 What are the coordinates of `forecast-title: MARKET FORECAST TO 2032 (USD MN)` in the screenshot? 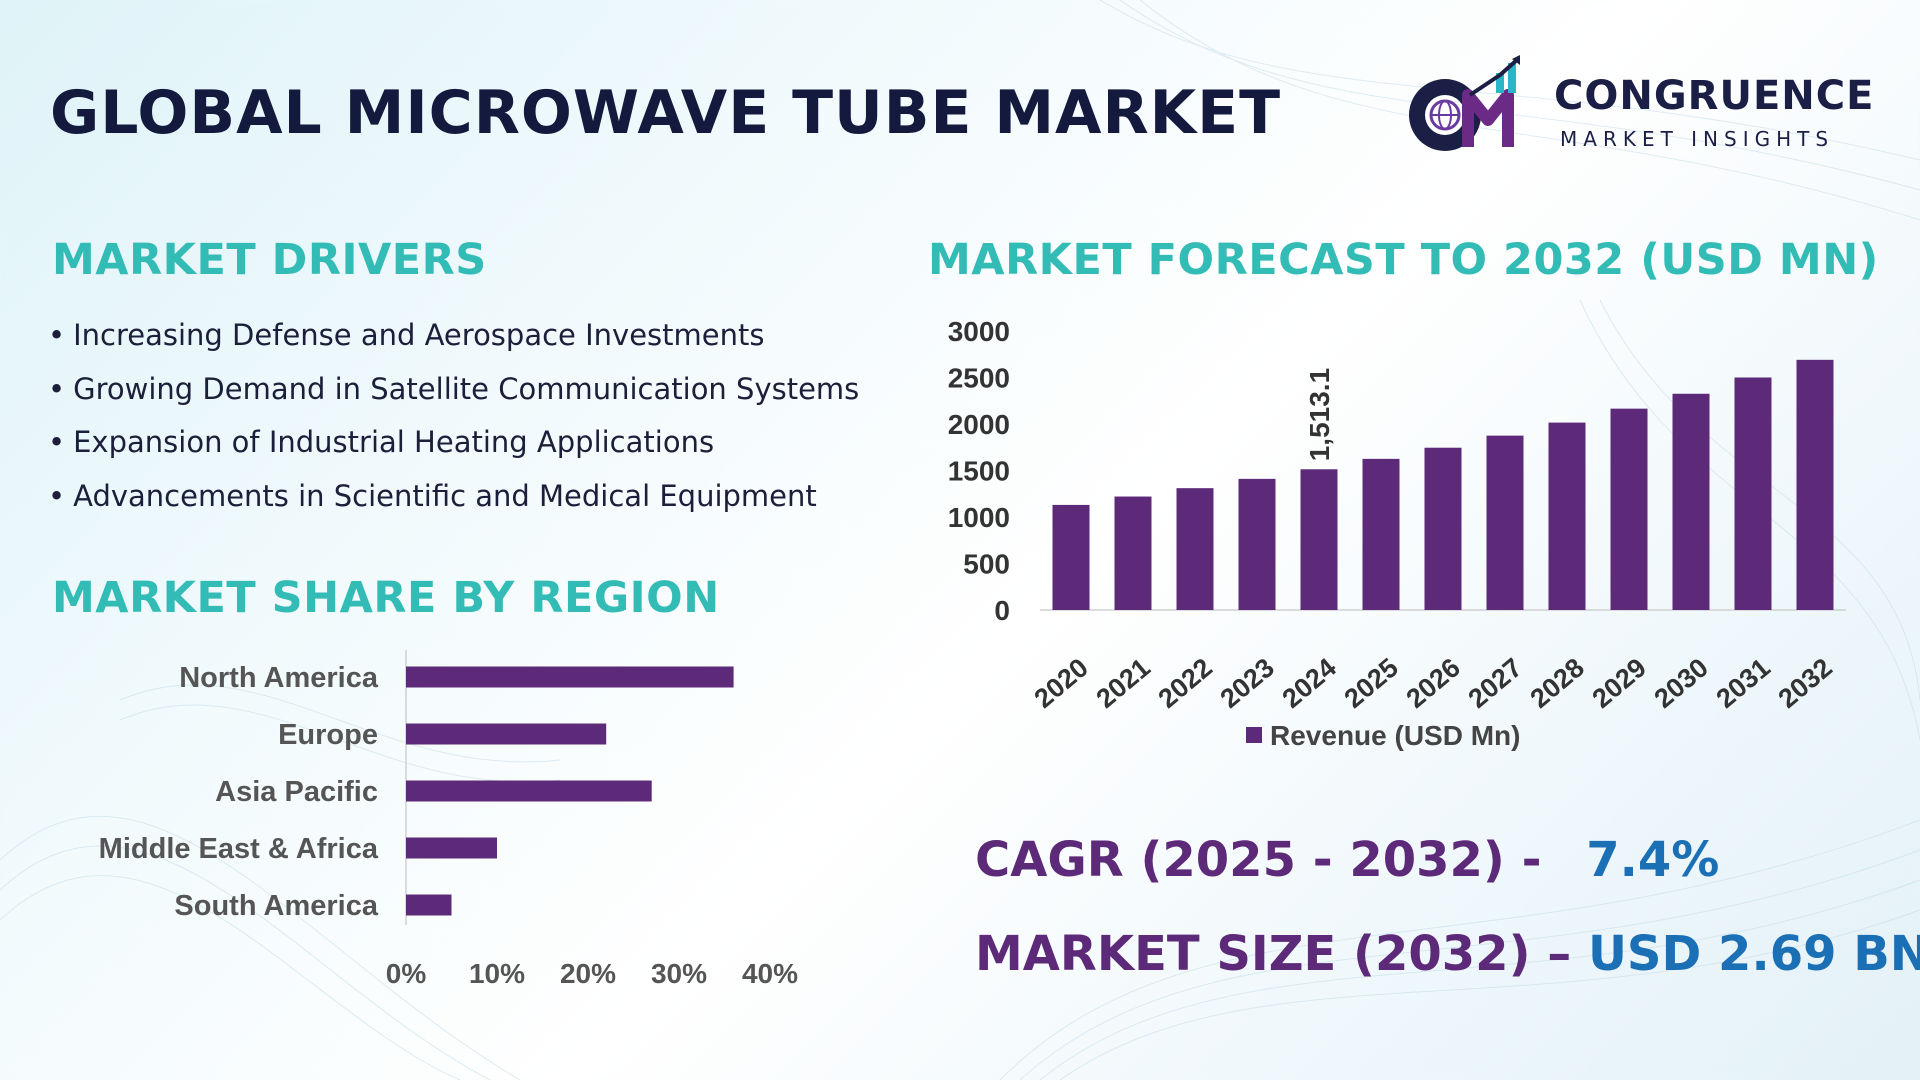 It's located at (1403, 260).